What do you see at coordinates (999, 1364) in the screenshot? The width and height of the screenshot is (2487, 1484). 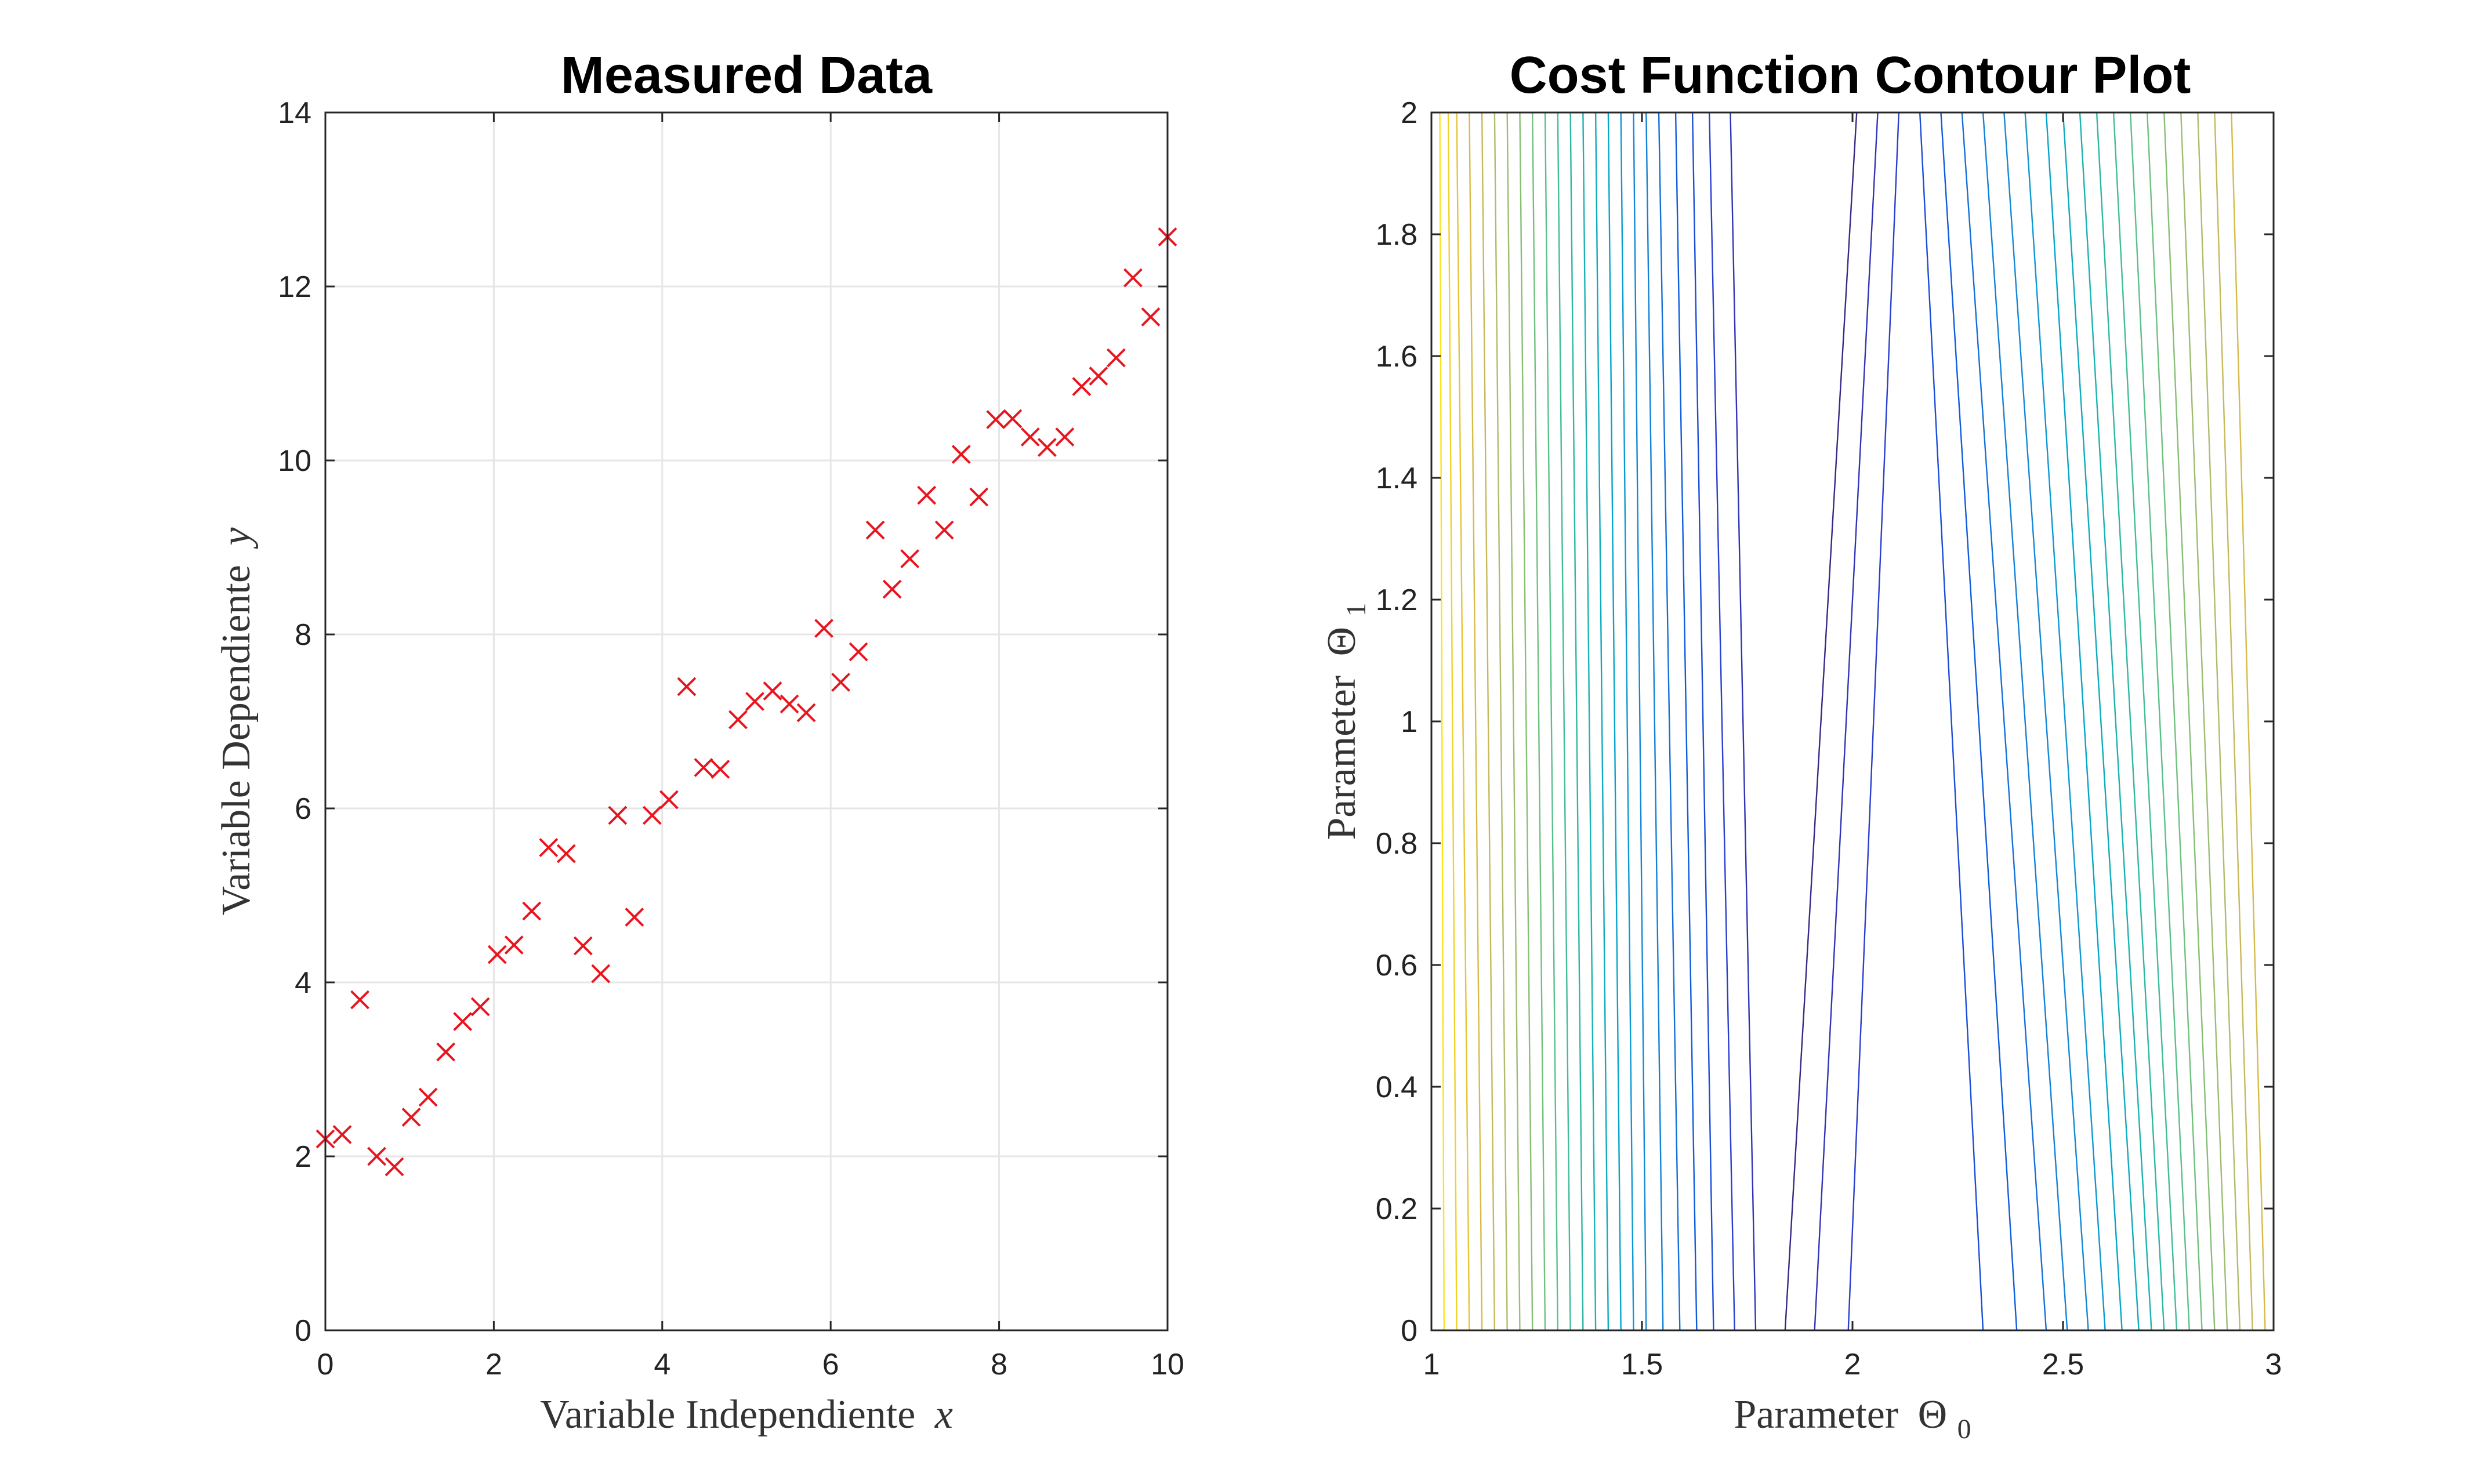 I see `left-x-tick-label: 8` at bounding box center [999, 1364].